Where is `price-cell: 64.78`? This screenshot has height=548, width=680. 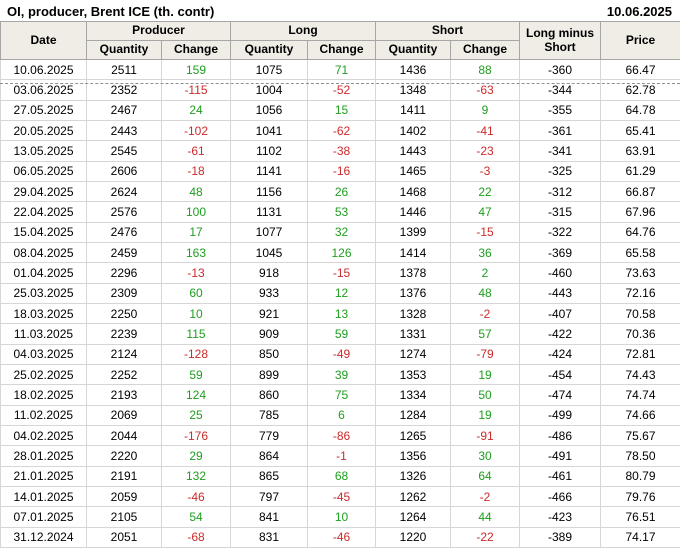
price-cell: 64.78 is located at coordinates (640, 110).